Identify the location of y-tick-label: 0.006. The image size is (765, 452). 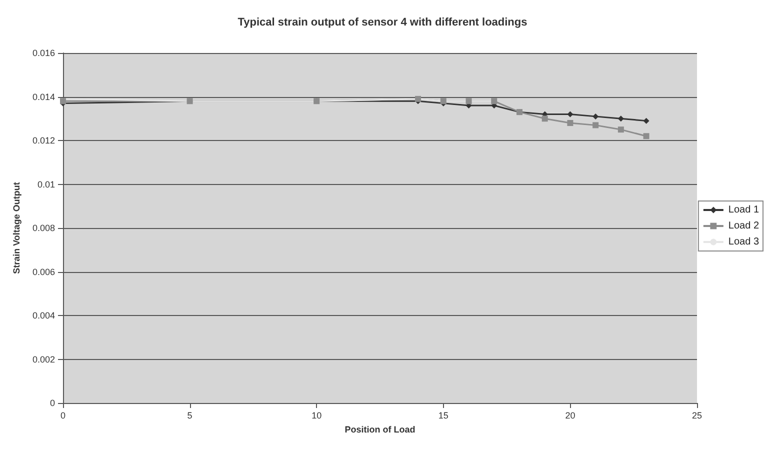
(43, 271).